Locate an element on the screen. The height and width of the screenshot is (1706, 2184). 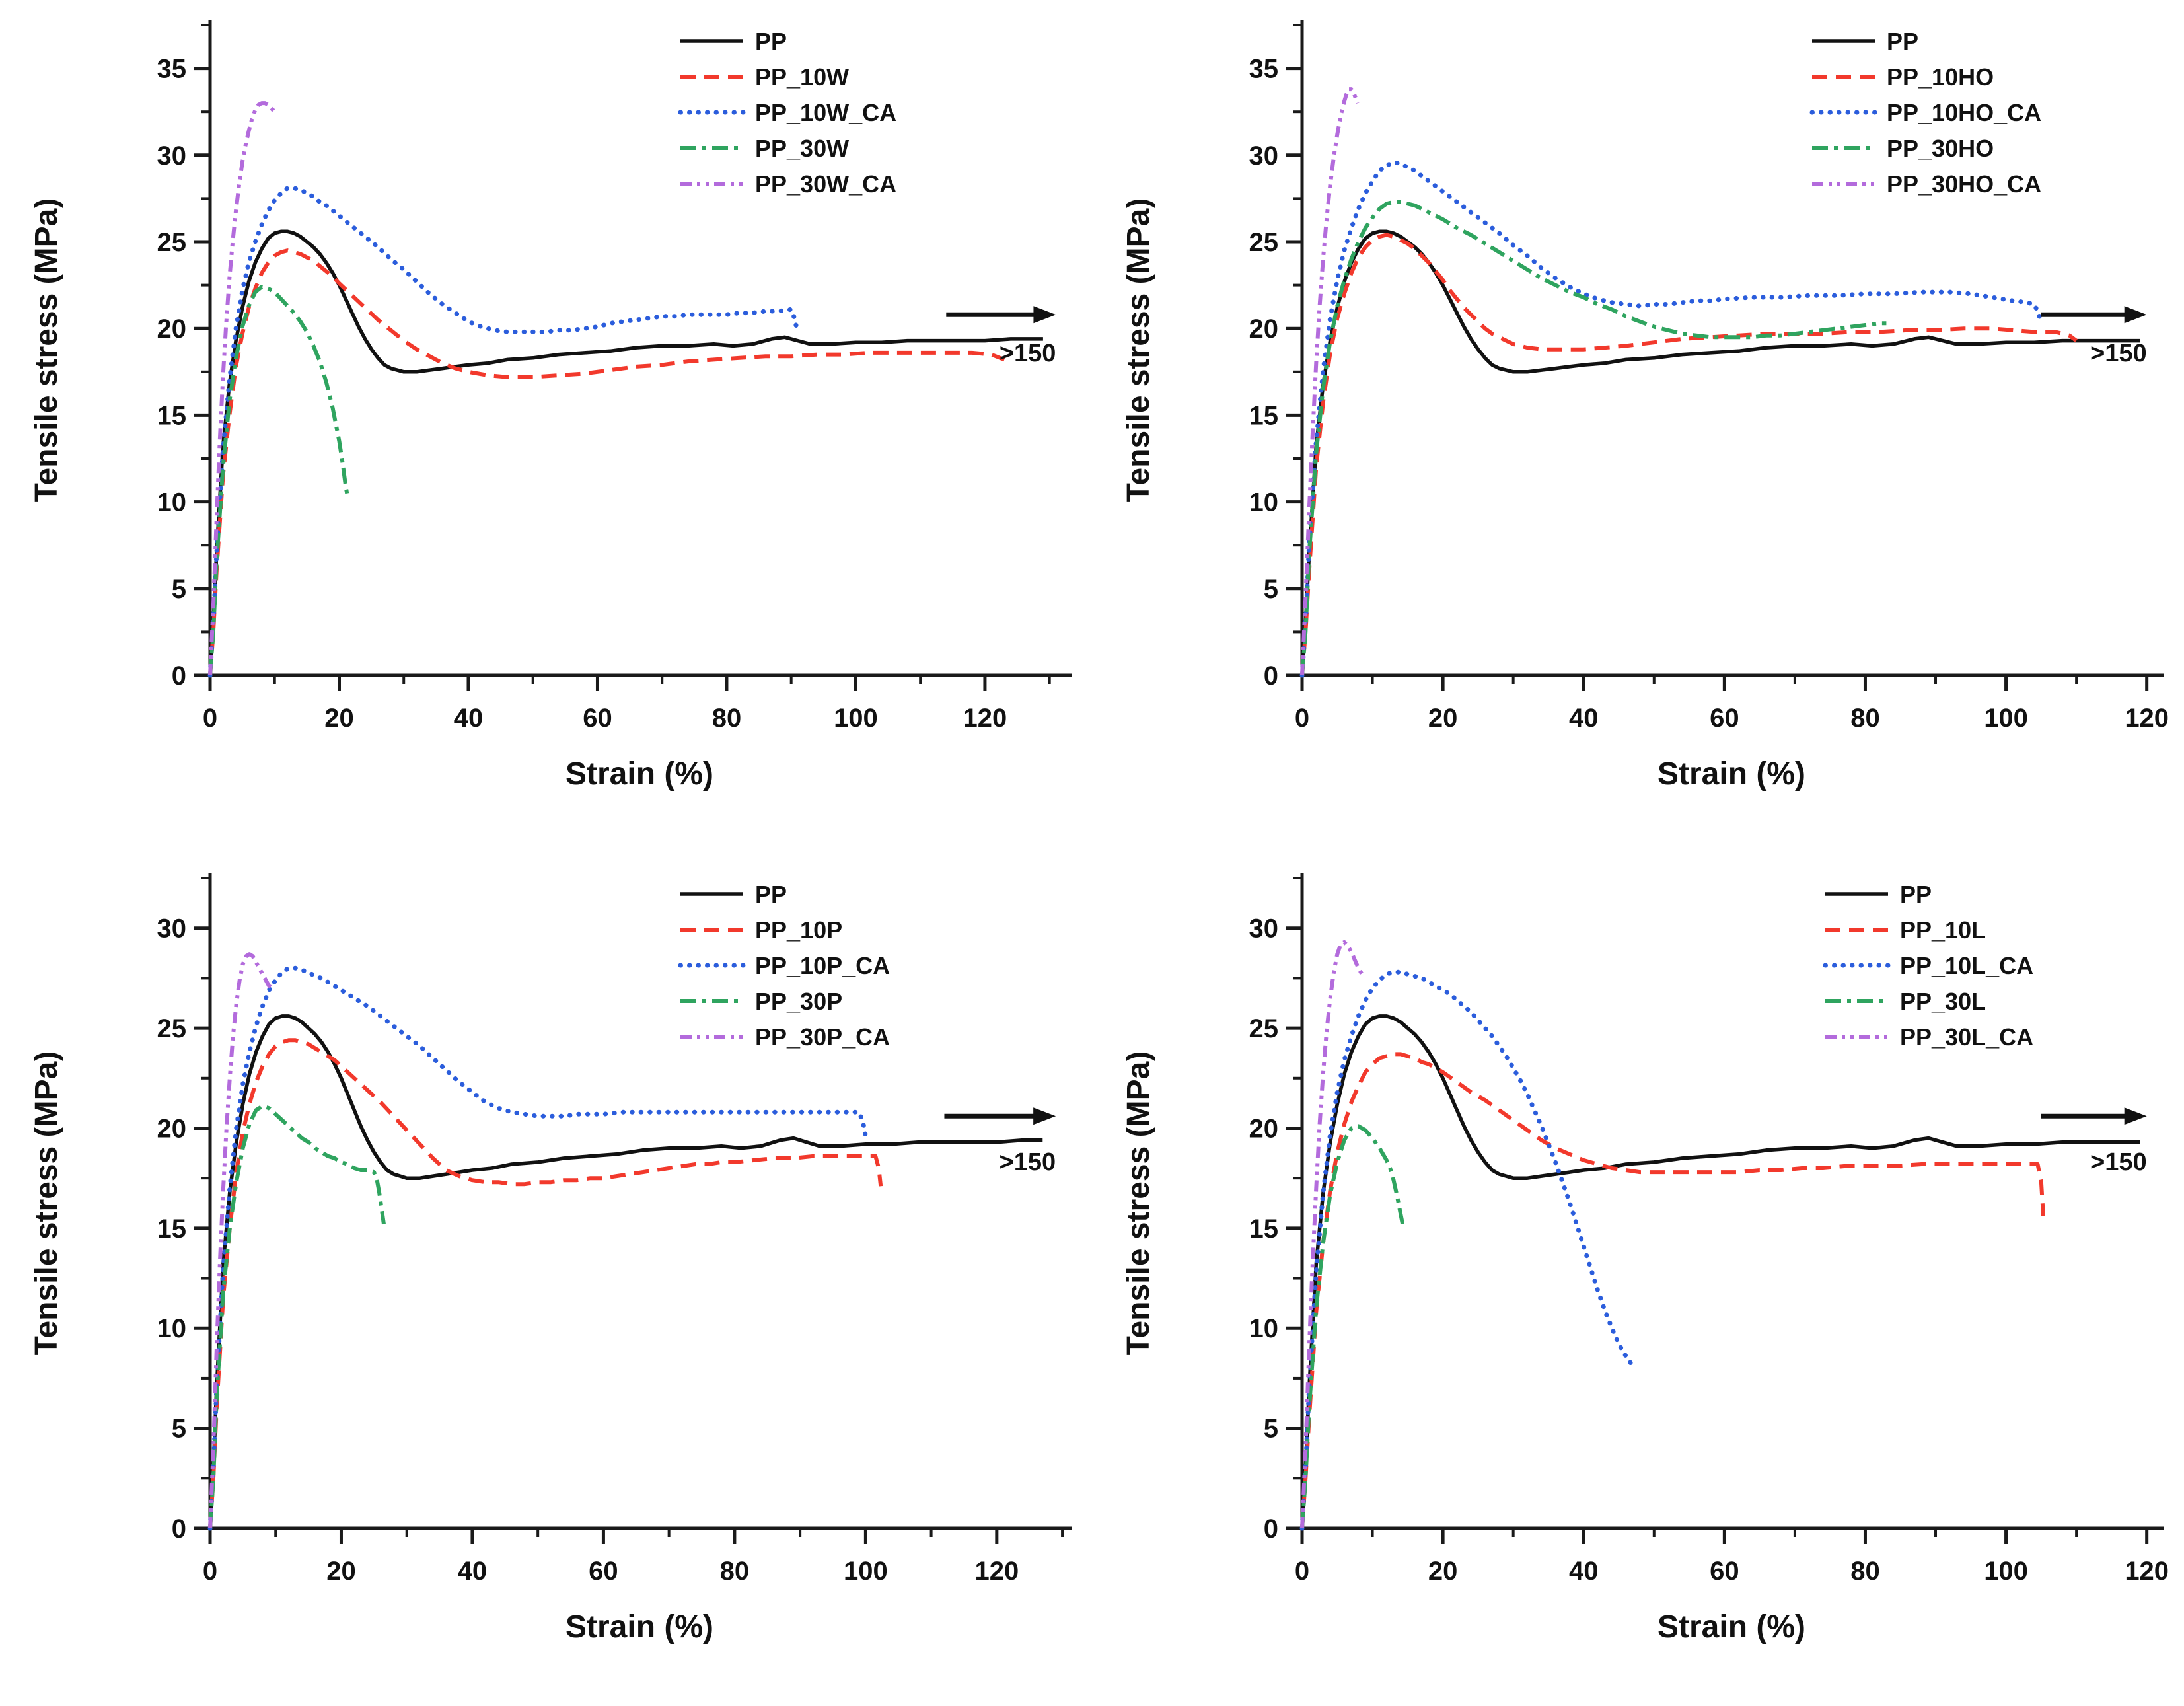
series-PP_30W_CA is located at coordinates (243, 388).